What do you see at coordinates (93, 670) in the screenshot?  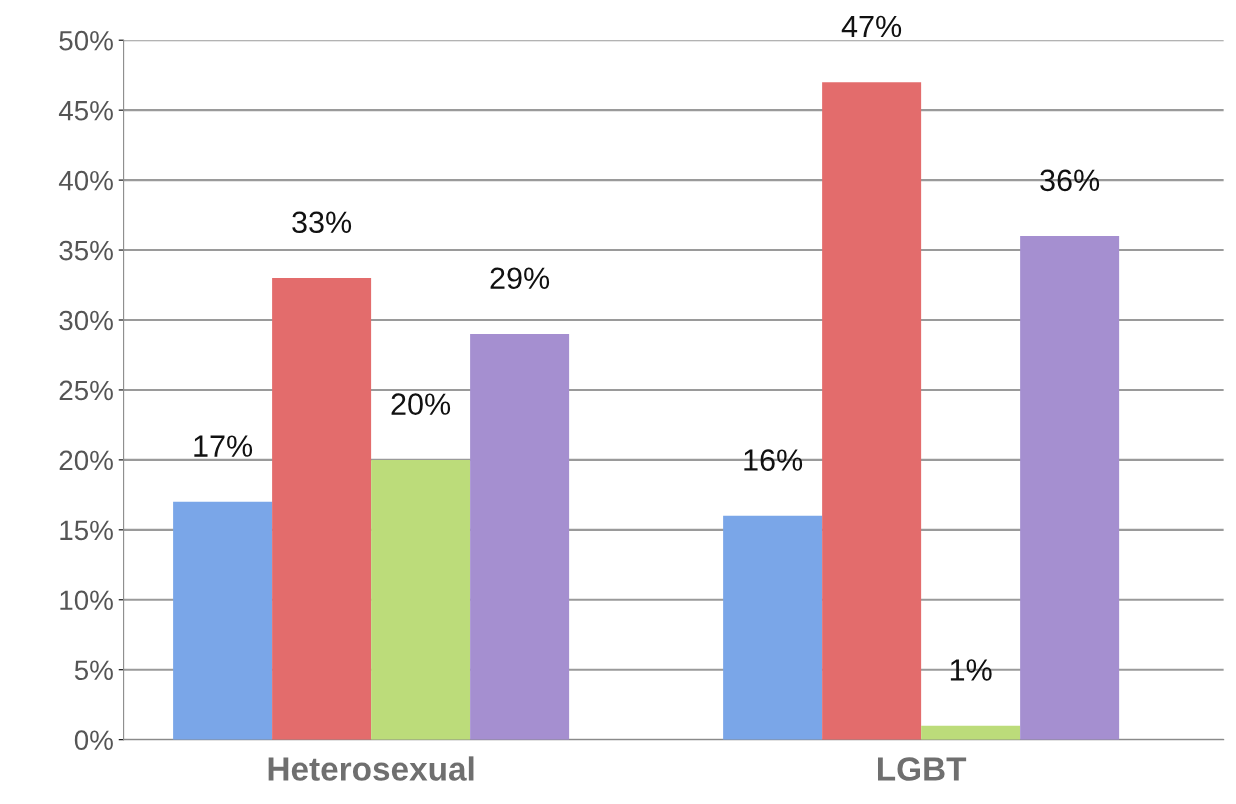 I see `y-tick-label: 5%` at bounding box center [93, 670].